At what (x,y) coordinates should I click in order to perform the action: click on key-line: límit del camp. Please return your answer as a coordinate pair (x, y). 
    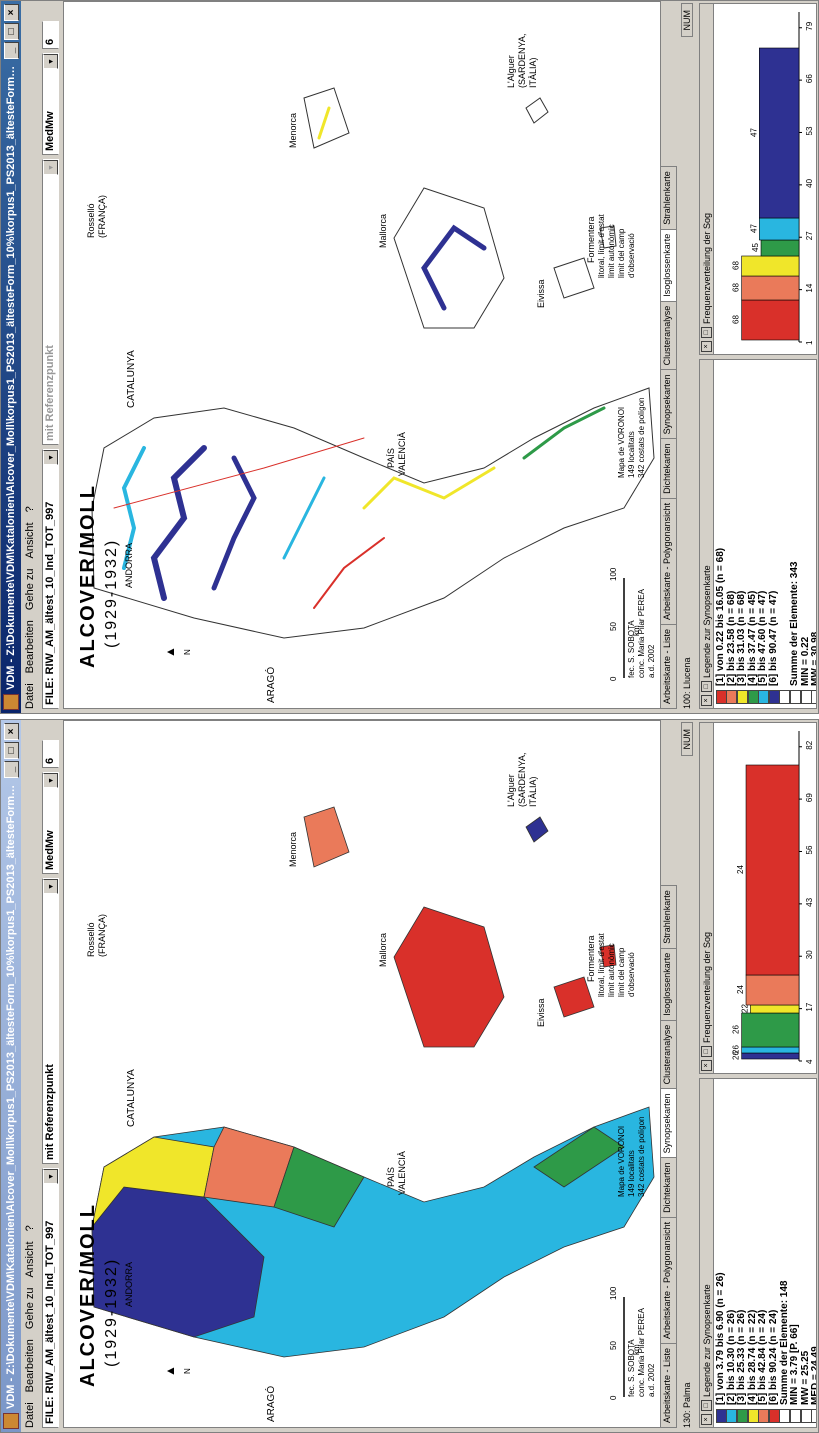
    Looking at the image, I should click on (621, 253).